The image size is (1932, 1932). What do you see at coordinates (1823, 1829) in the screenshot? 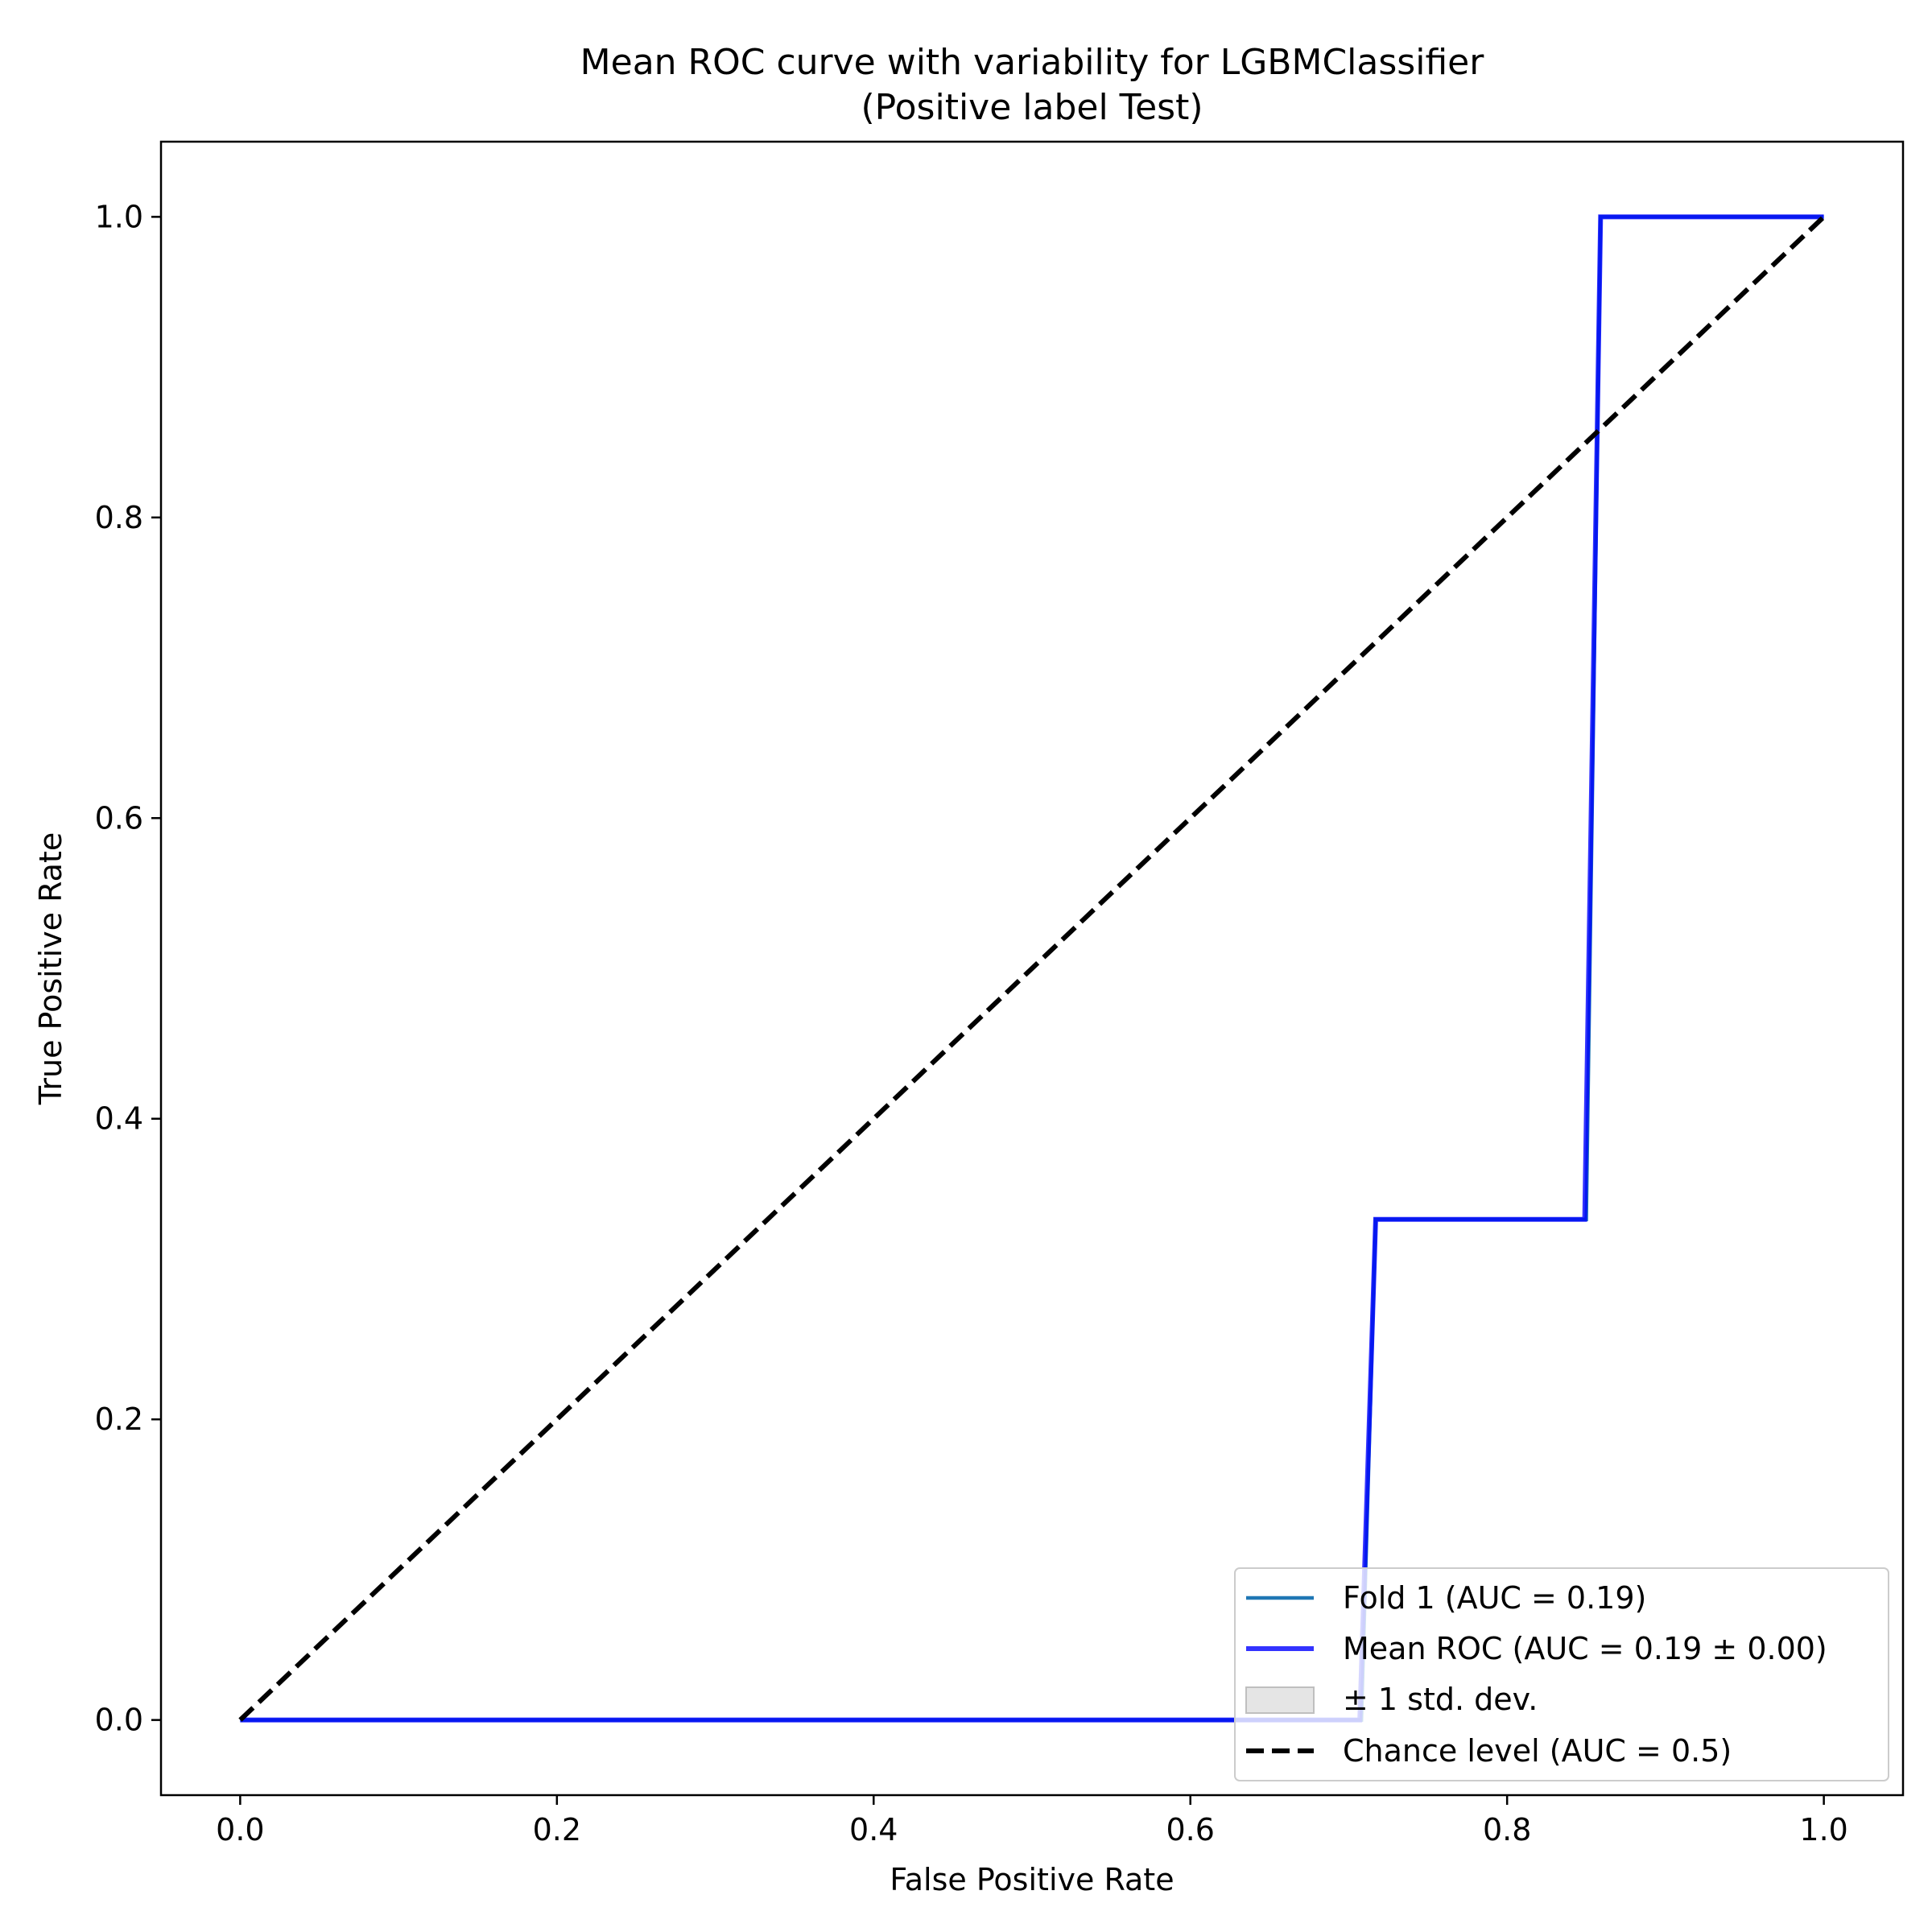
I see `x-tick-label: 1.0` at bounding box center [1823, 1829].